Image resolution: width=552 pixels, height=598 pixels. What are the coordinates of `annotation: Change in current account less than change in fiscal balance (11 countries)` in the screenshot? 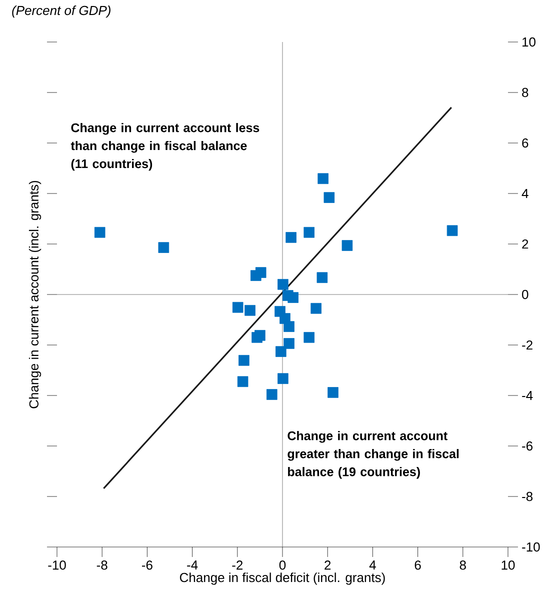 It's located at (165, 147).